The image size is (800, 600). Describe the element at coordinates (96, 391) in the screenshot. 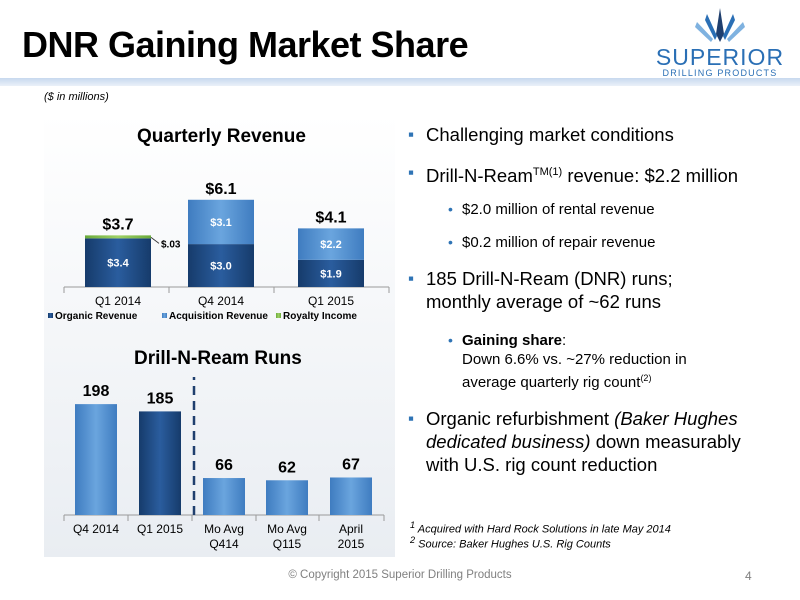

I see `runs-value-label: 198` at that location.